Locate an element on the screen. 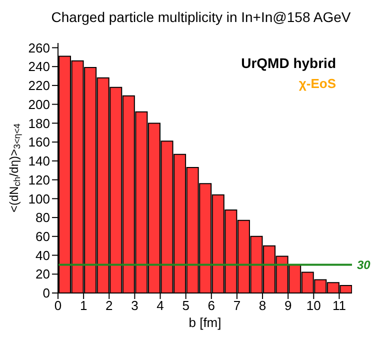  x-tick-label: 6 is located at coordinates (212, 306).